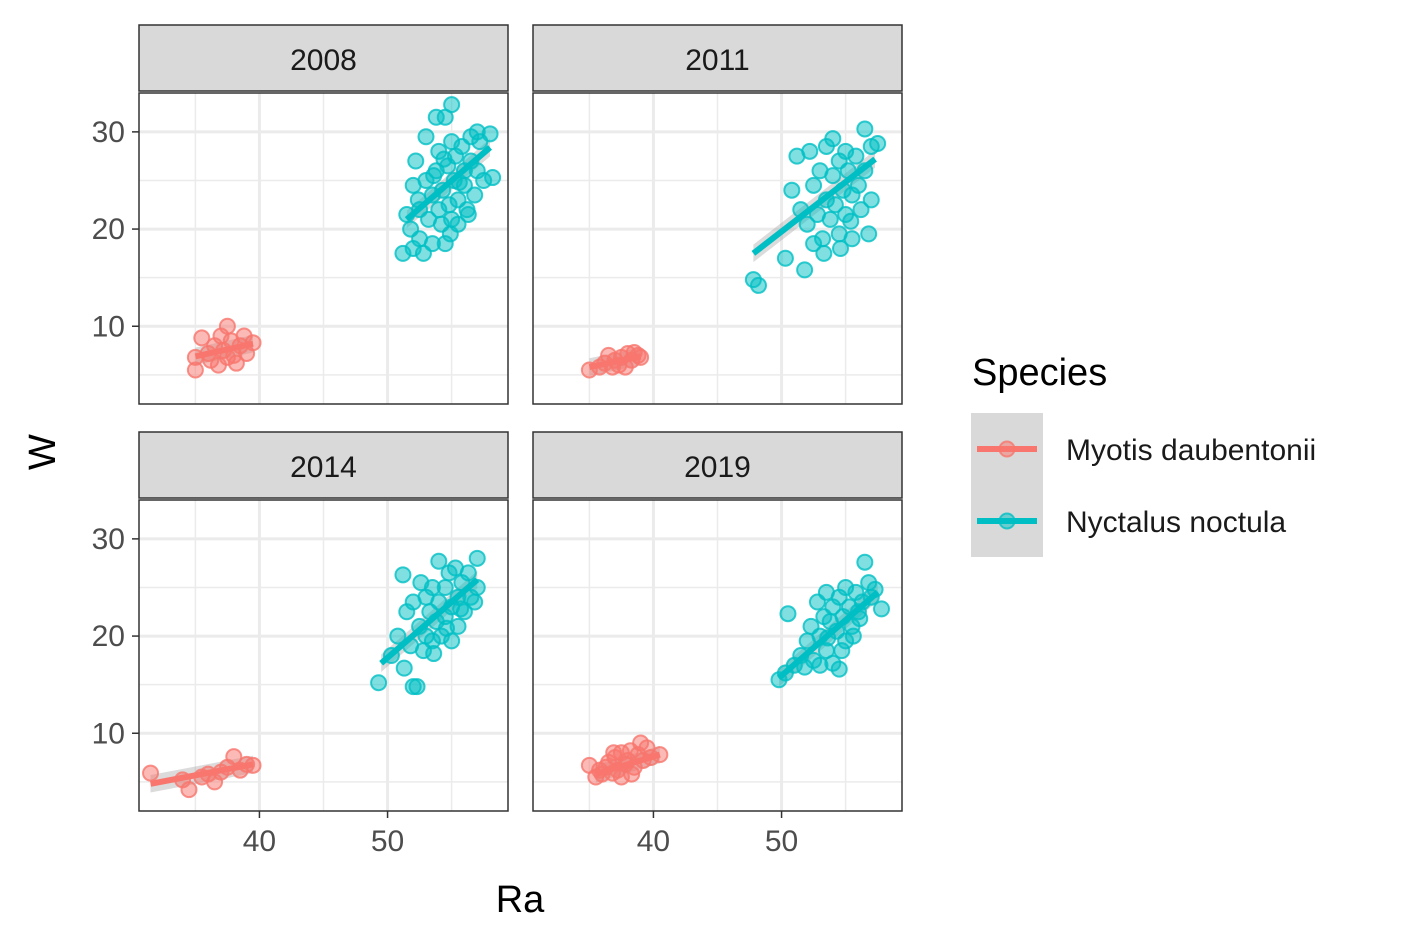 This screenshot has height=944, width=1417. Describe the element at coordinates (108, 229) in the screenshot. I see `y-tick-label: 20` at that location.